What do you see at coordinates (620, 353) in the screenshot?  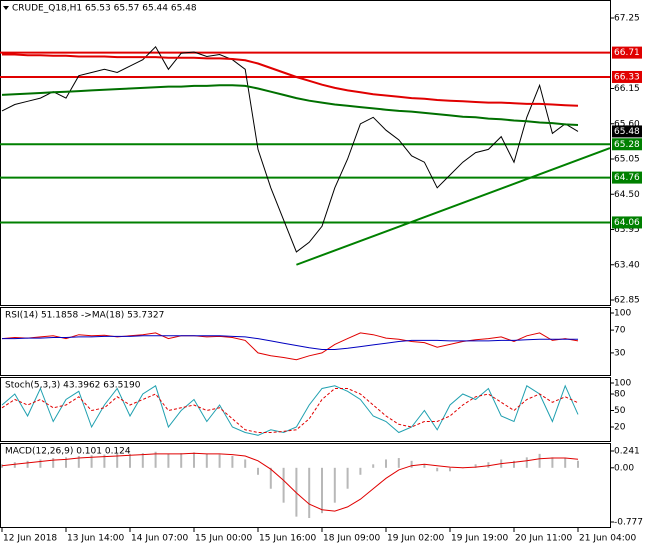 I see `y-tick-label: 30` at bounding box center [620, 353].